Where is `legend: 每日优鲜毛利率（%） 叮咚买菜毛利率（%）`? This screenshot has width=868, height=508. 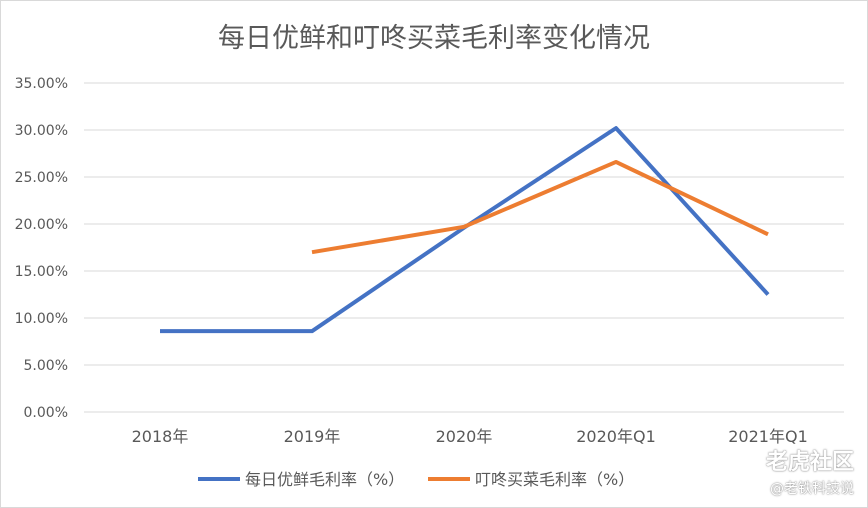 legend: 每日优鲜毛利率（%） 叮咚买菜毛利率（%） is located at coordinates (416, 479).